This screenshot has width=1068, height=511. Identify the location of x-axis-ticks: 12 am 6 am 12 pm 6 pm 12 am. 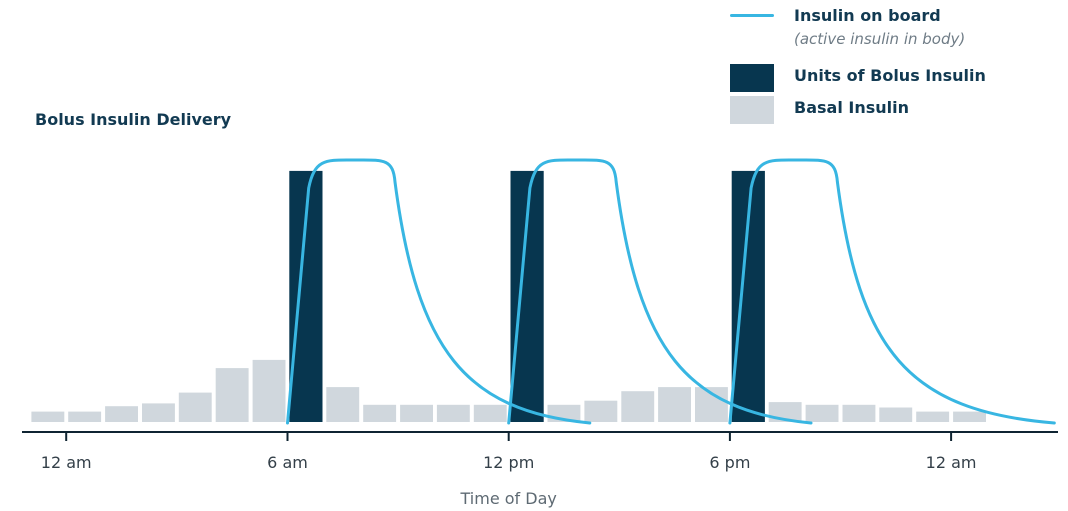
(509, 452).